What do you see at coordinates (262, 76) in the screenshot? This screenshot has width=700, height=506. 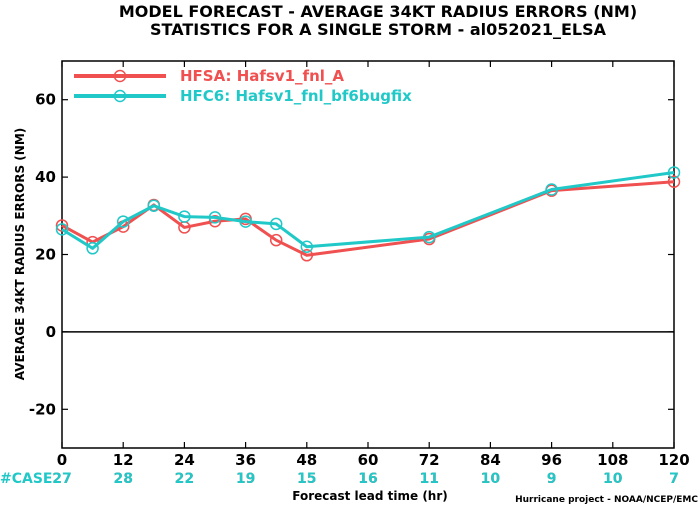 I see `legend-label-1: HFSA: Hafsv1_fnl_A` at bounding box center [262, 76].